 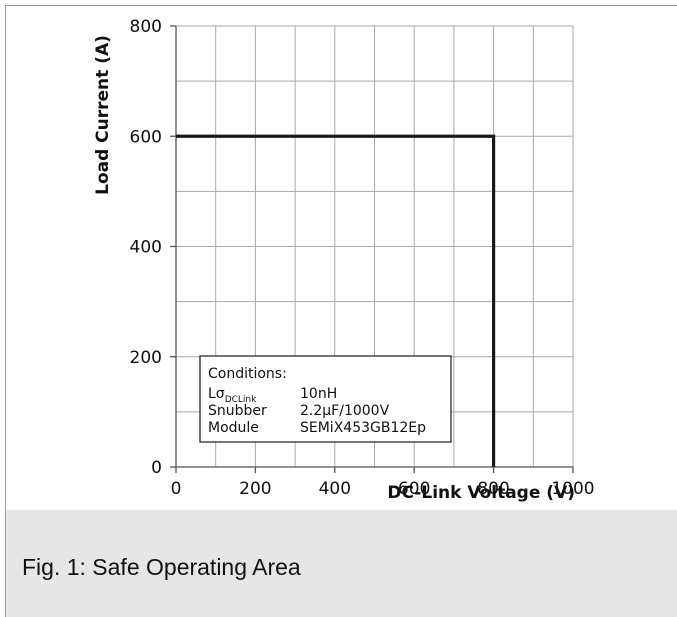 What do you see at coordinates (345, 411) in the screenshot?
I see `condition-value-snubber: 2.2µF/1000V` at bounding box center [345, 411].